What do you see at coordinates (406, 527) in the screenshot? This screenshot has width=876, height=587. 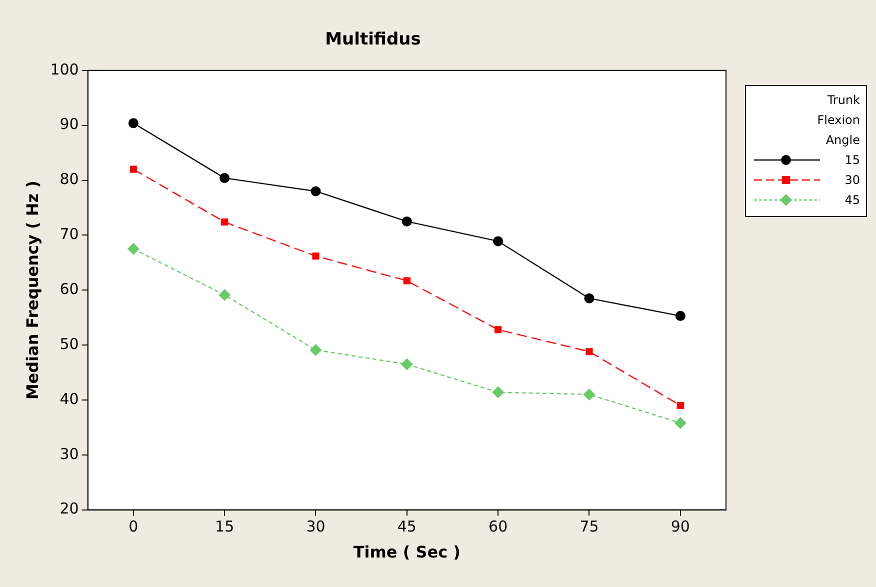 I see `x-tick-label: 45` at bounding box center [406, 527].